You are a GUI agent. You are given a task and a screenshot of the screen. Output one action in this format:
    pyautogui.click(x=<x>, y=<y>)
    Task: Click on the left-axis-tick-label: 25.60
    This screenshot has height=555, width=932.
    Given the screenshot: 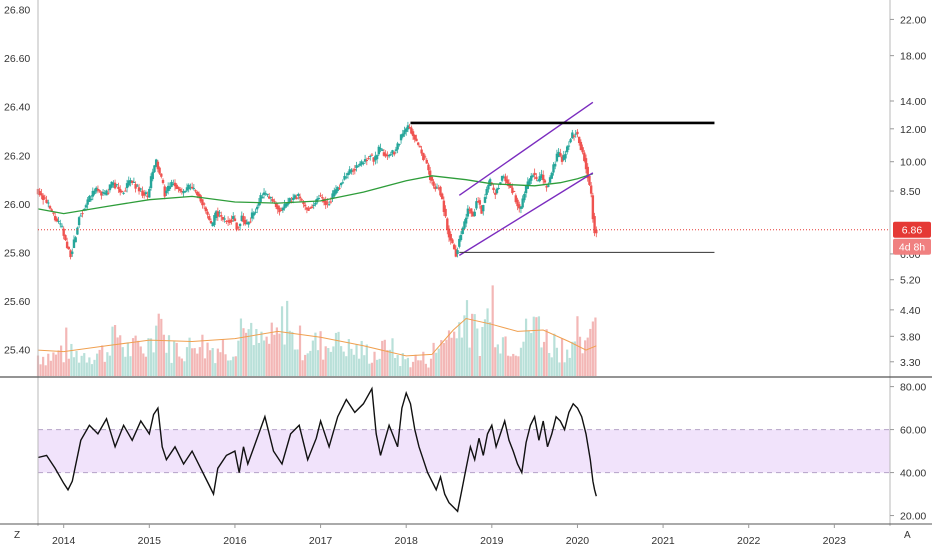 What is the action you would take?
    pyautogui.click(x=17, y=302)
    